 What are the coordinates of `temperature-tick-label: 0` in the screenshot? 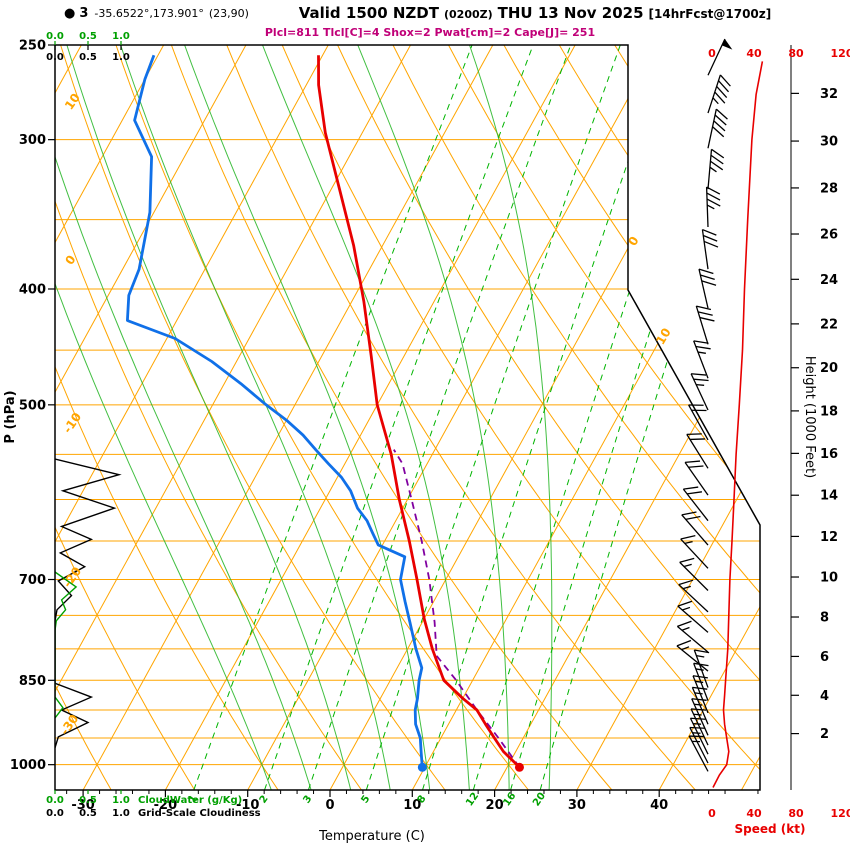 It's located at (329, 805).